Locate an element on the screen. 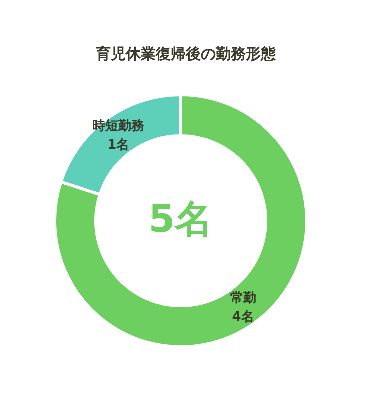 This screenshot has width=372, height=410. text: 5名 is located at coordinates (181, 219).